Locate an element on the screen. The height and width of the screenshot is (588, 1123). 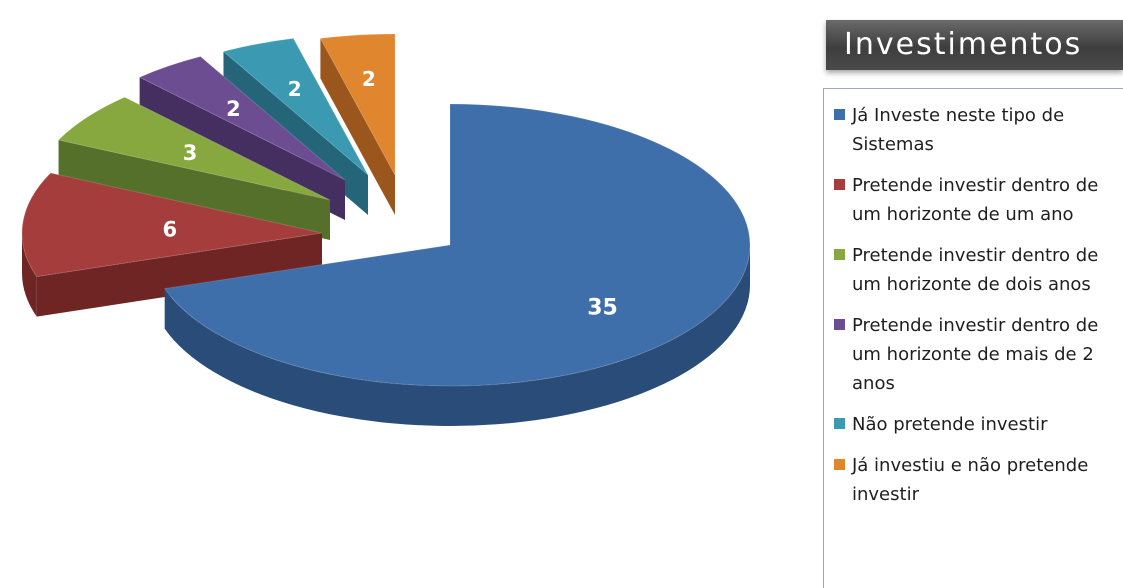
slice-side-wall is located at coordinates (29, 275).